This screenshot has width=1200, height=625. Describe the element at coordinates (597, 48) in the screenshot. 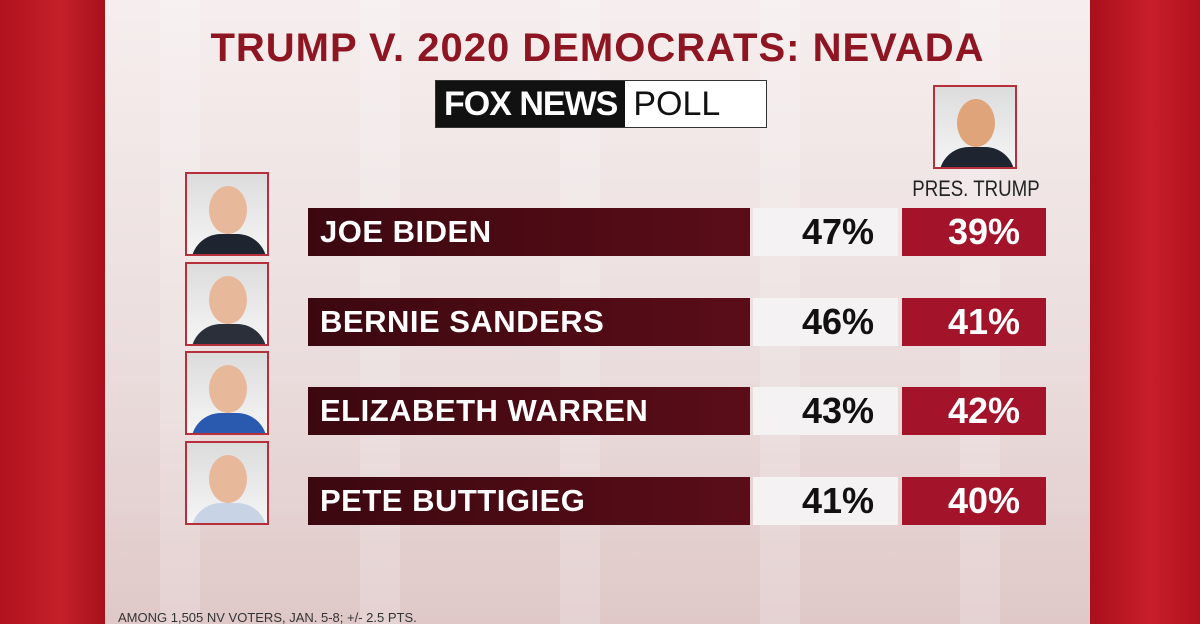

I see `title: TRUMP V. 2020 DEMOCRATS: NEVADA` at that location.